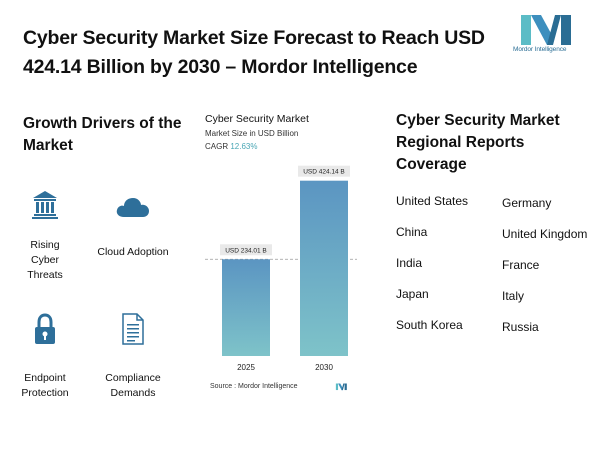 Image resolution: width=600 pixels, height=452 pixels. I want to click on driver-compliance-demands: Compliance Demands, so click(133, 357).